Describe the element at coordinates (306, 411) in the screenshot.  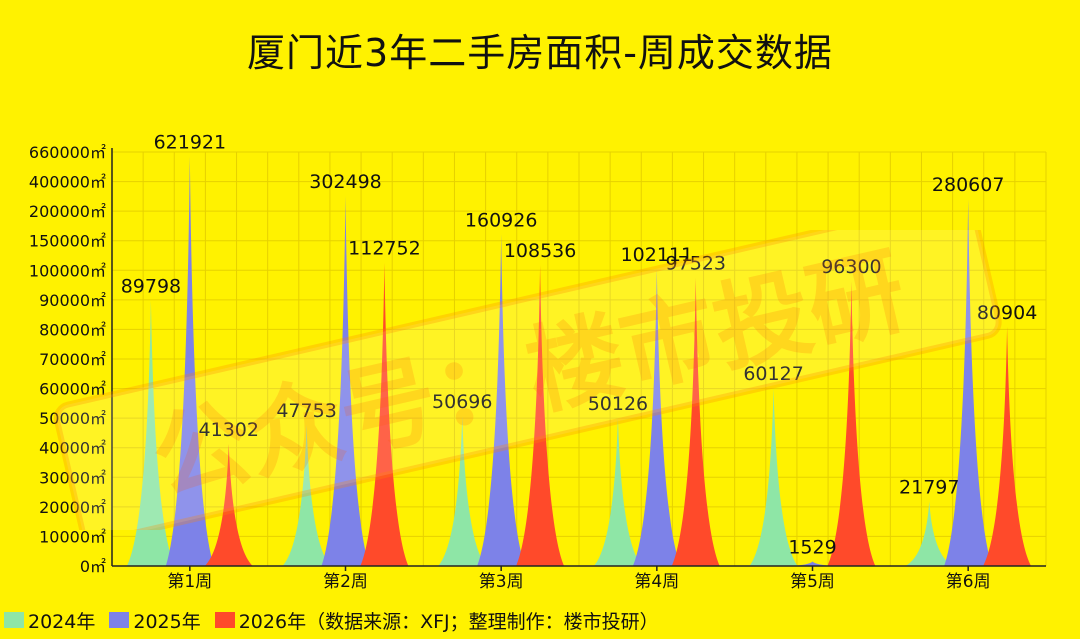
I see `data-label: 47753` at that location.